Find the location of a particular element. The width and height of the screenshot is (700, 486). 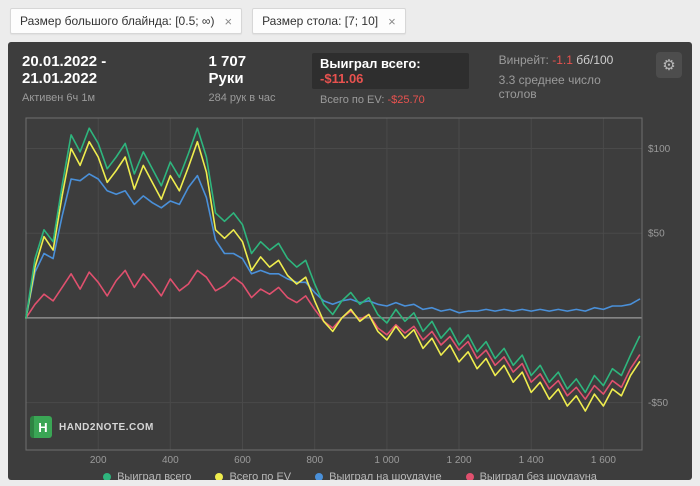

winrate-units: бб/100 is located at coordinates (595, 60).